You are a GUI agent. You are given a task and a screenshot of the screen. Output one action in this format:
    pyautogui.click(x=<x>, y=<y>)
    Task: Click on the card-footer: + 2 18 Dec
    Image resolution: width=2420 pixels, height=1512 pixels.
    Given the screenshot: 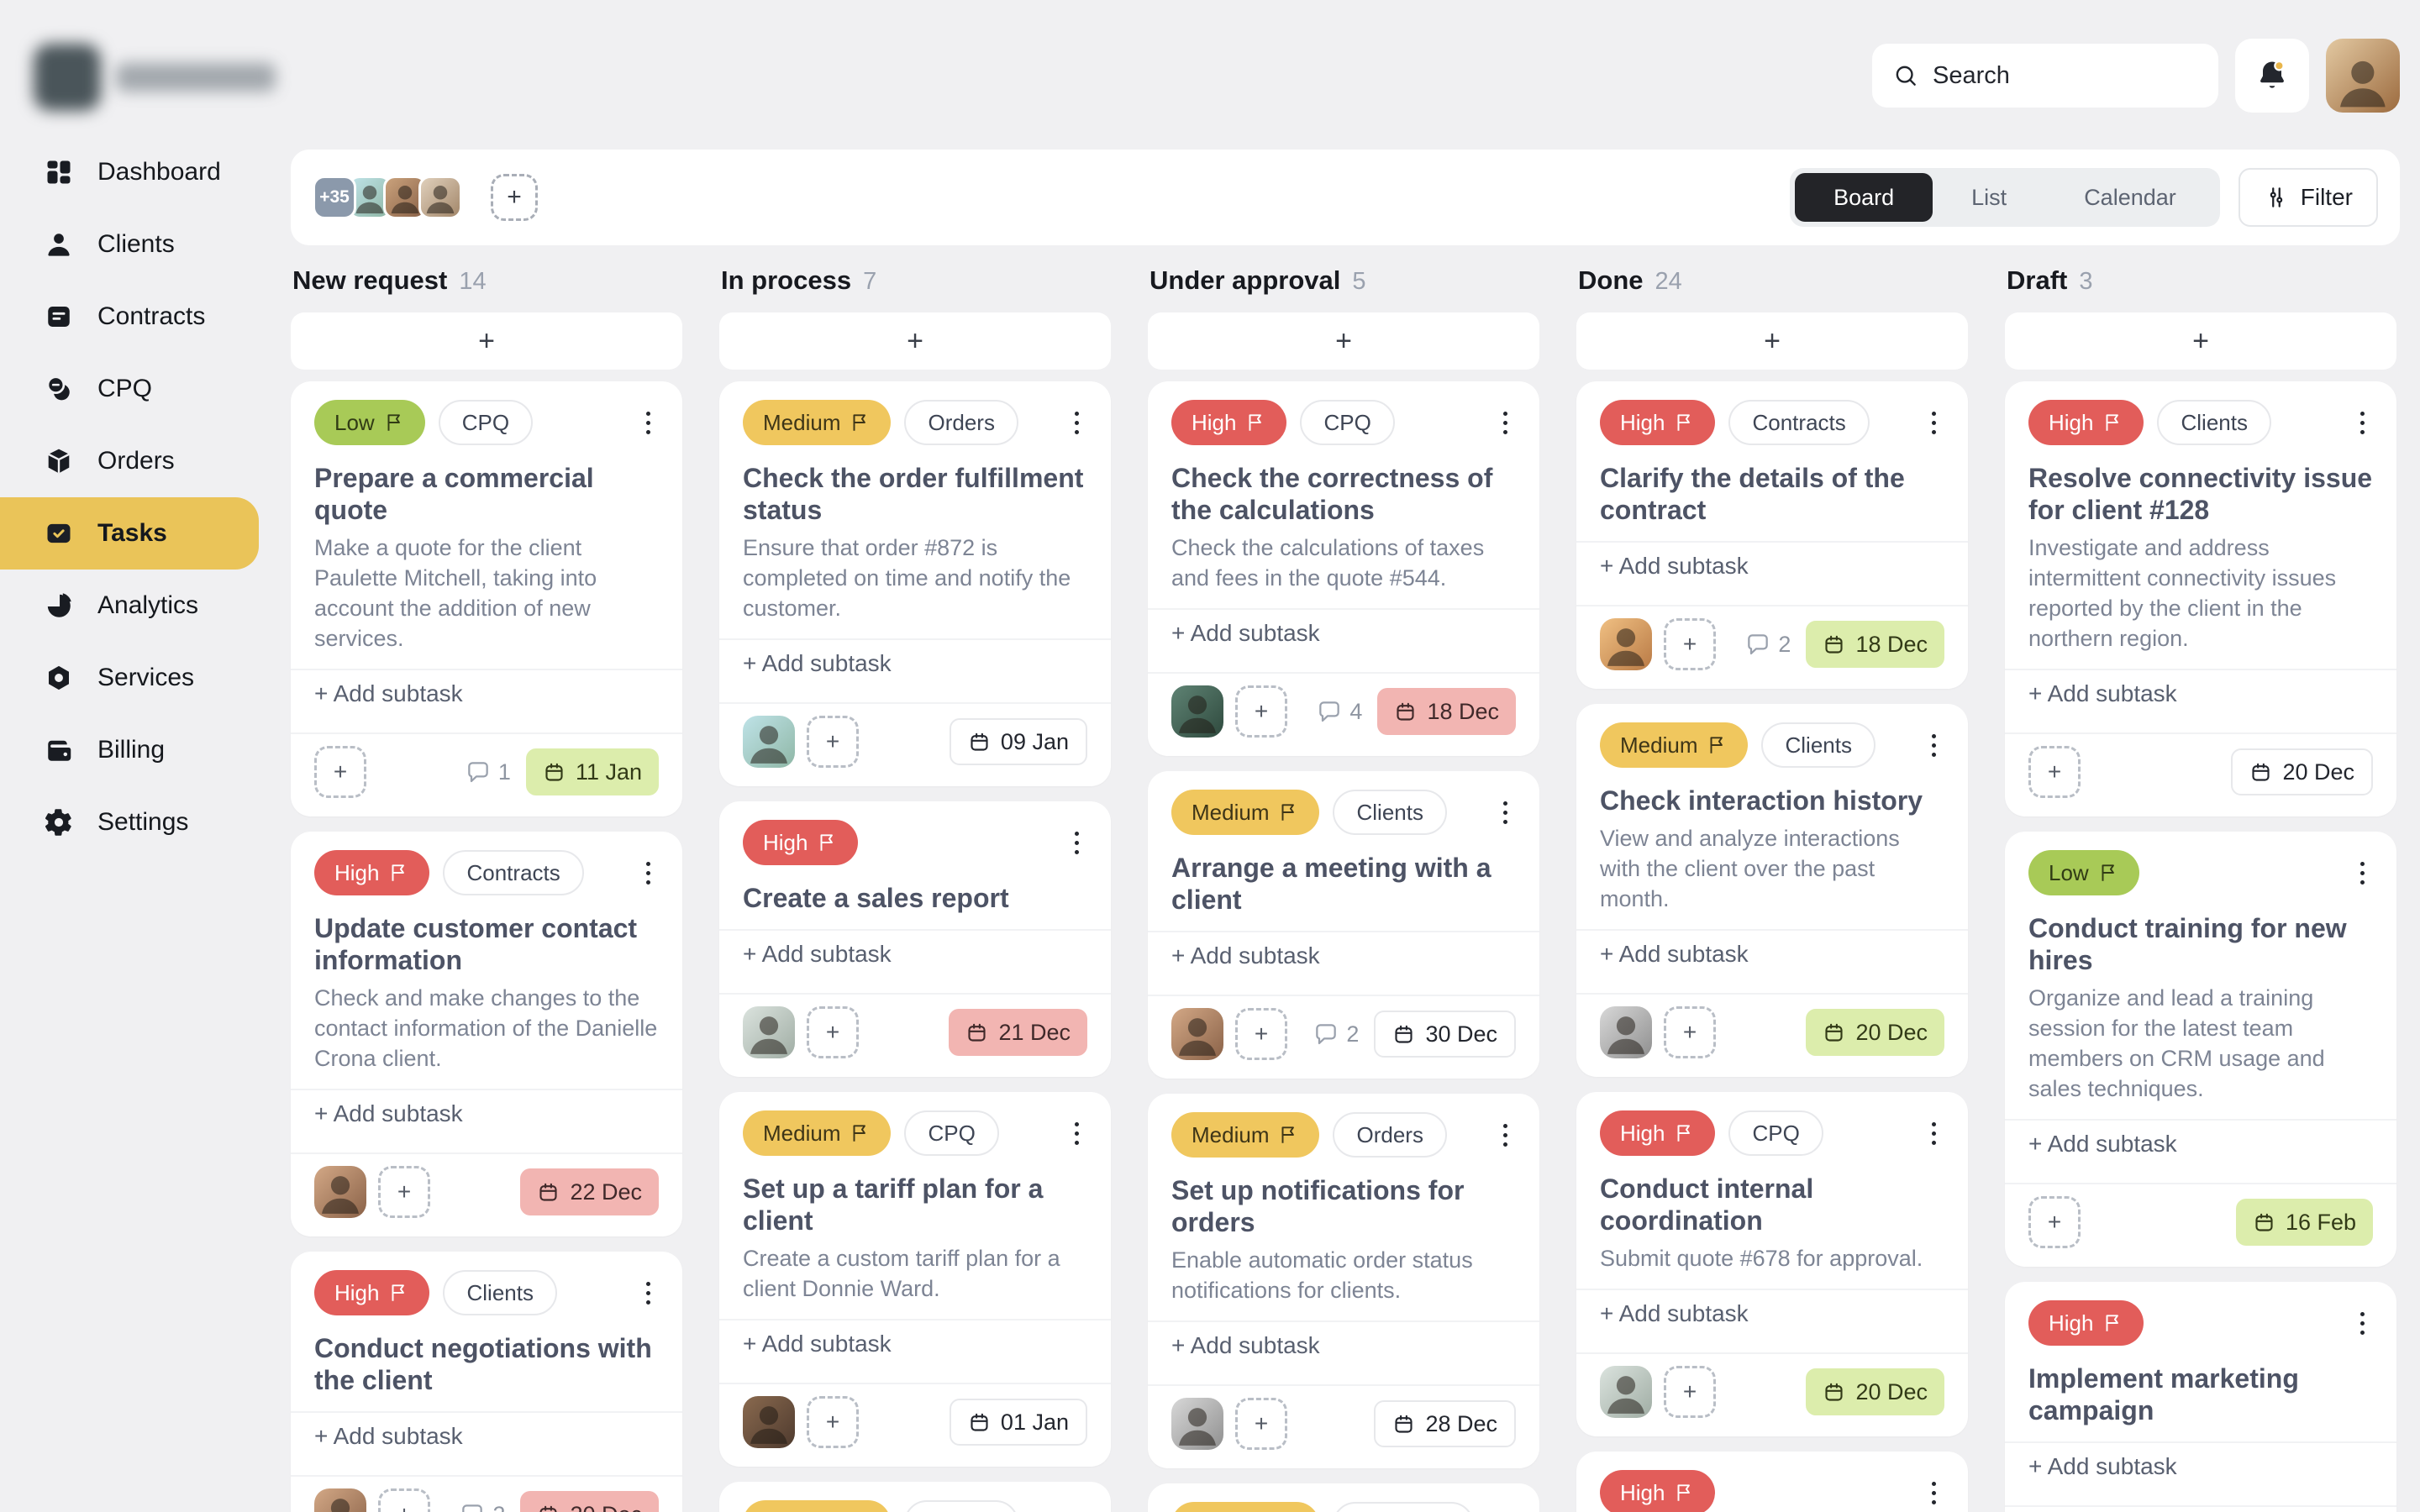 What is the action you would take?
    pyautogui.click(x=1772, y=644)
    